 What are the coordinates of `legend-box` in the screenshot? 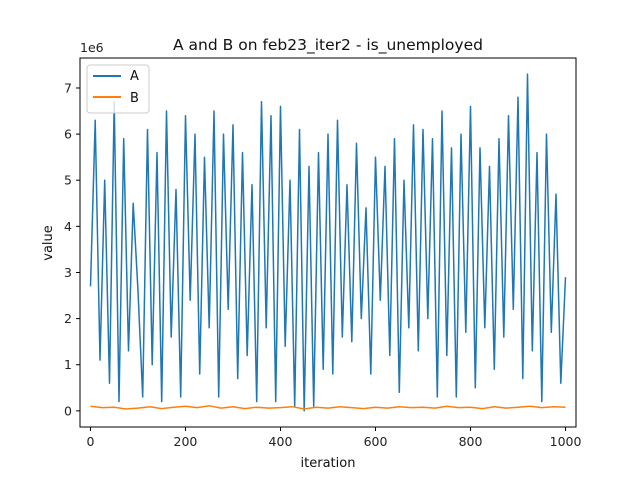 It's located at (118, 89).